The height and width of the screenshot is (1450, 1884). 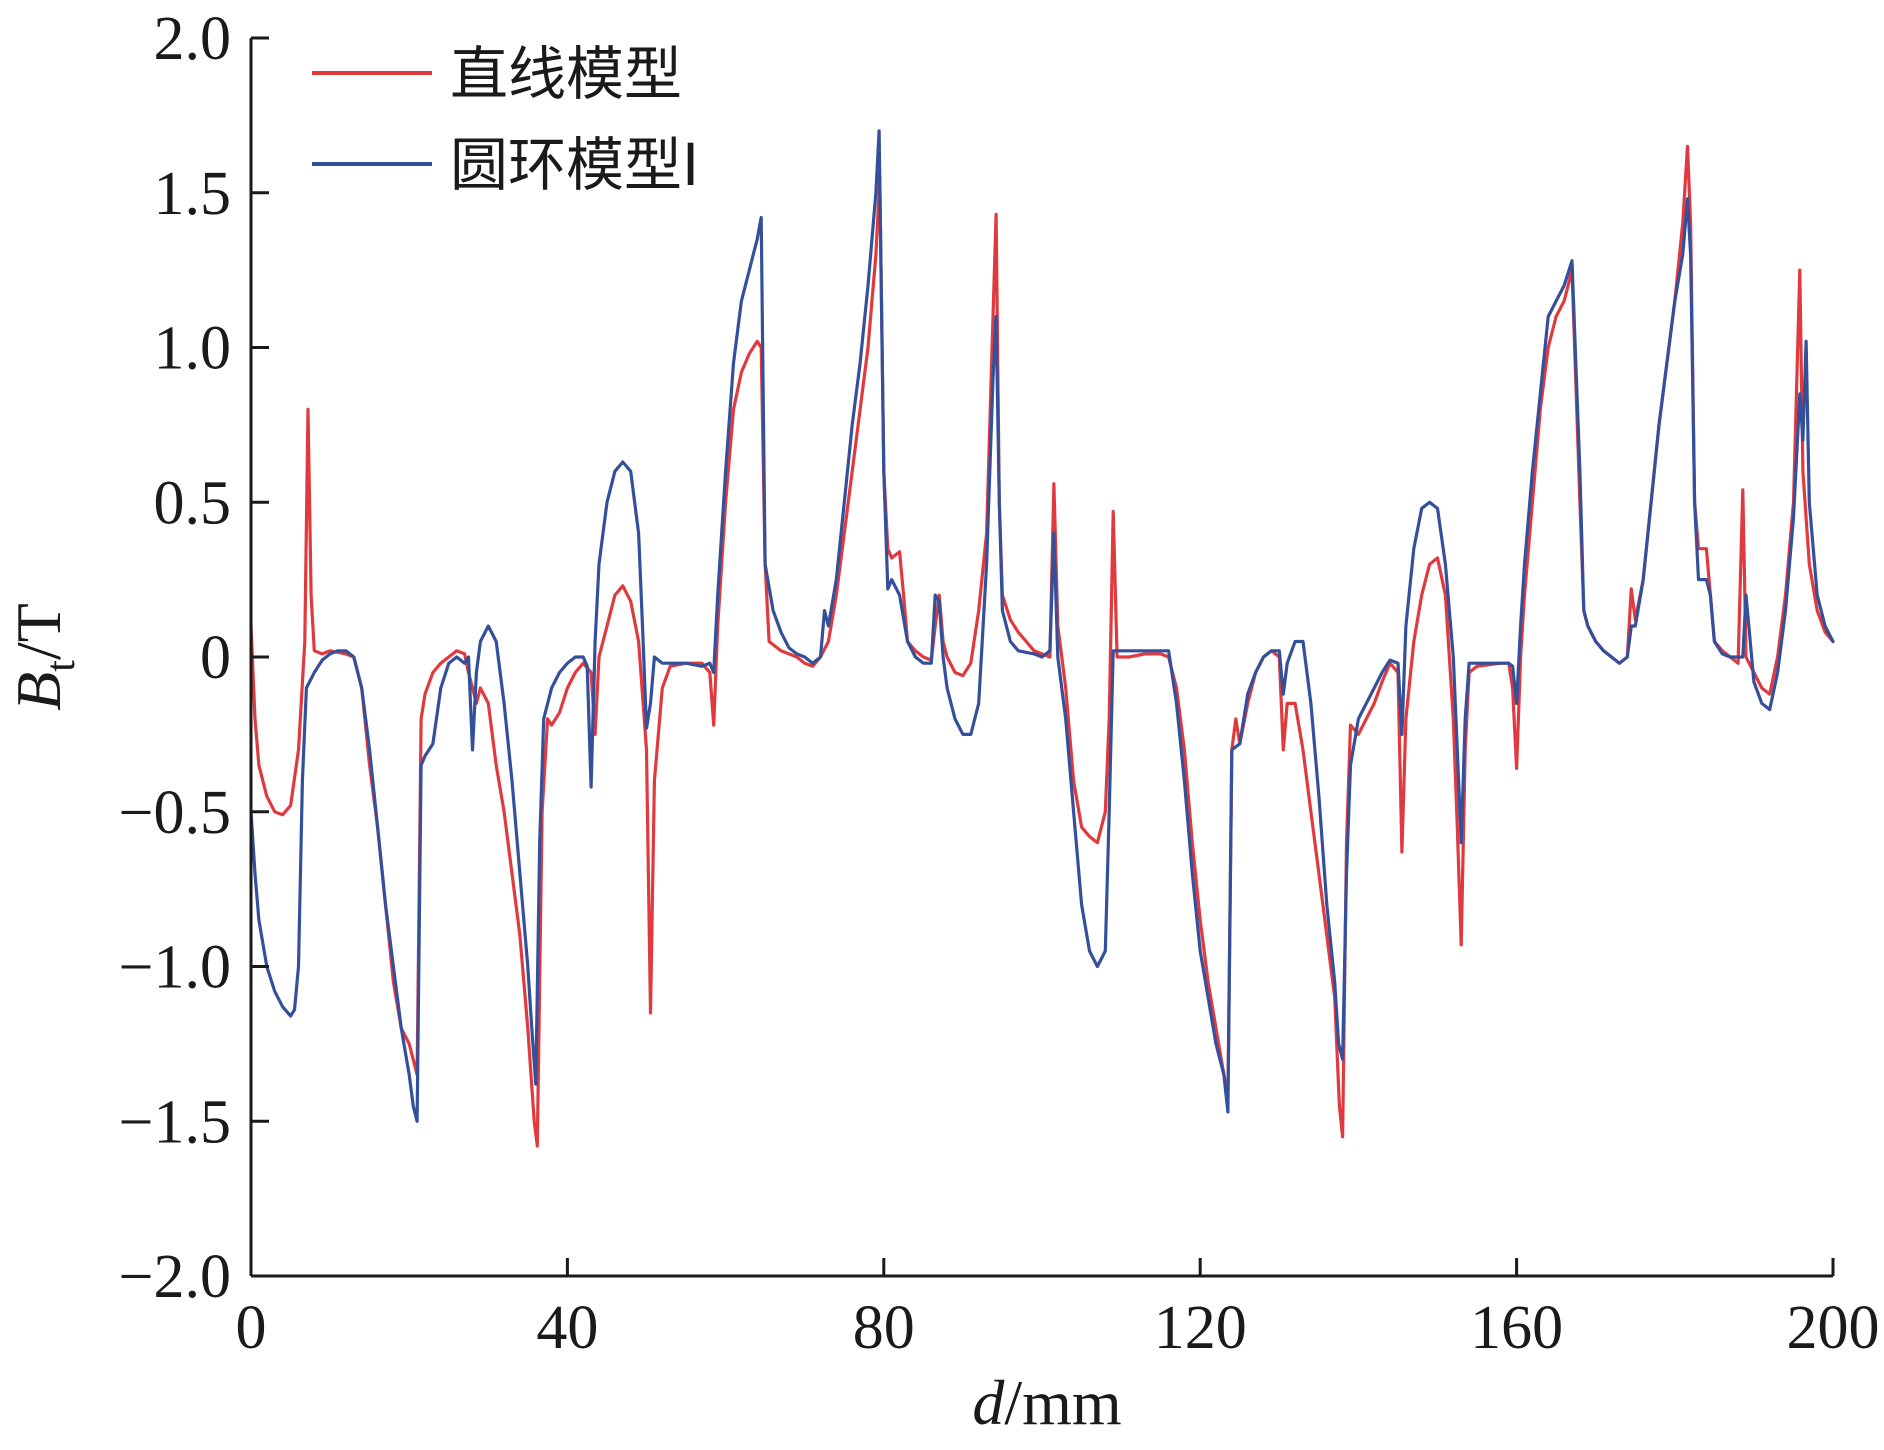 I want to click on y-tick-label: 0.5, so click(x=193, y=503).